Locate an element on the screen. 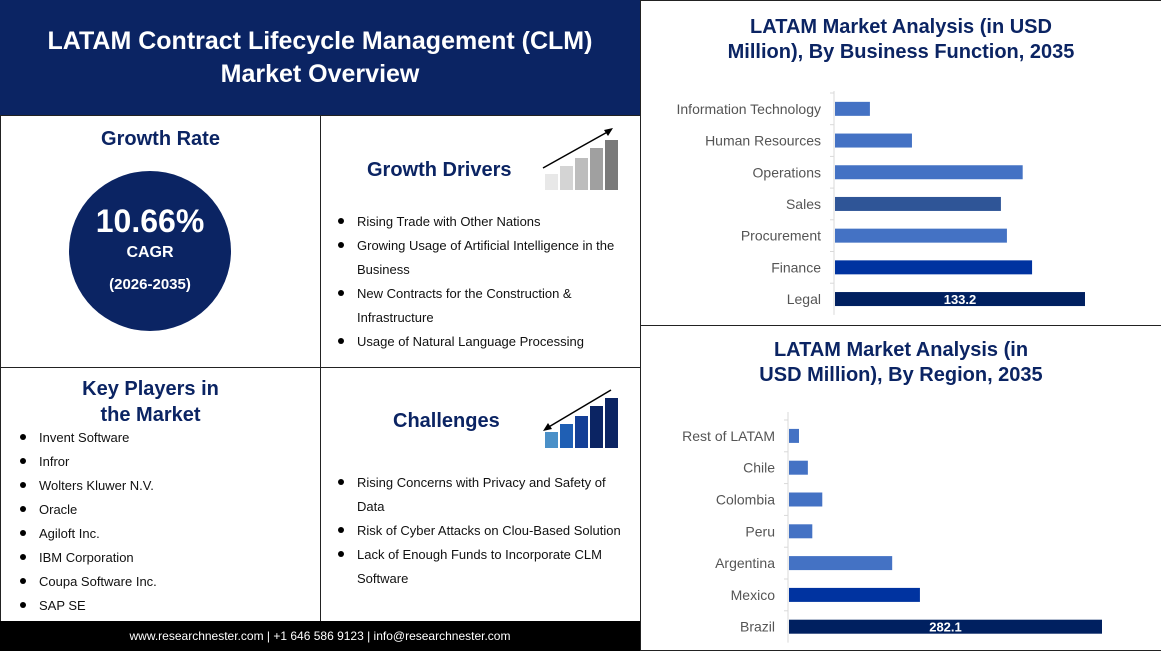 The image size is (1161, 651). category-label: Operations is located at coordinates (787, 172).